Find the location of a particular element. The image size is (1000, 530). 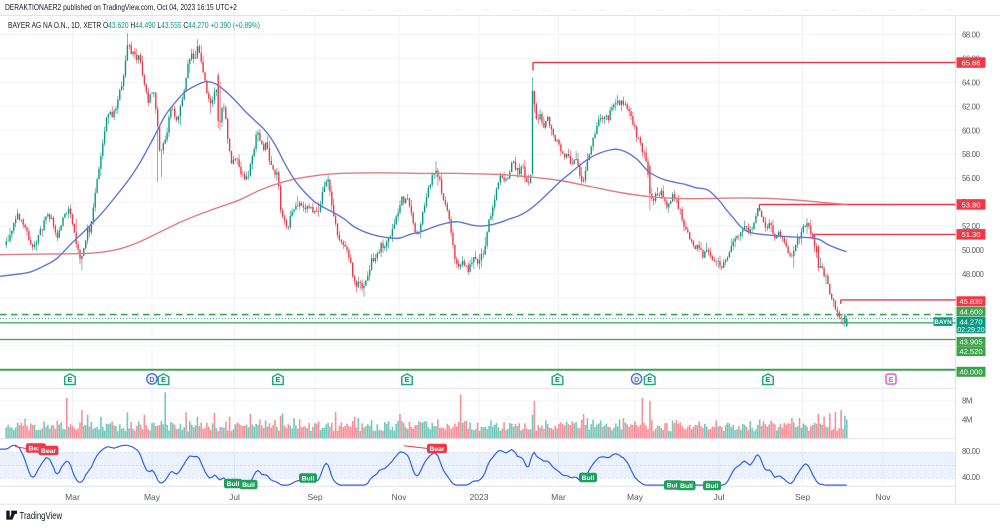

svg-text: 80.00 is located at coordinates (971, 451).